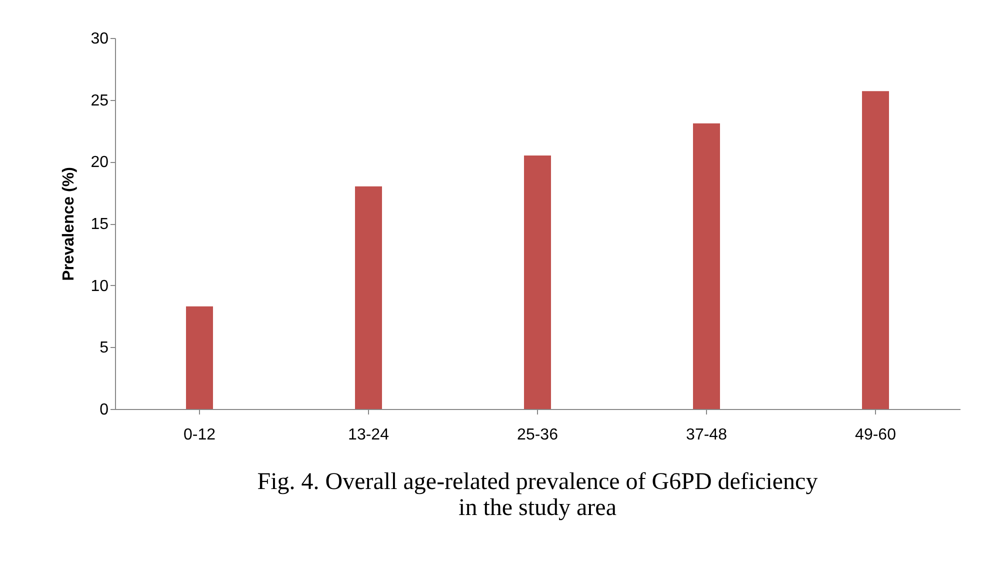 Image resolution: width=987 pixels, height=579 pixels. I want to click on x-tick-label: 13-24, so click(369, 435).